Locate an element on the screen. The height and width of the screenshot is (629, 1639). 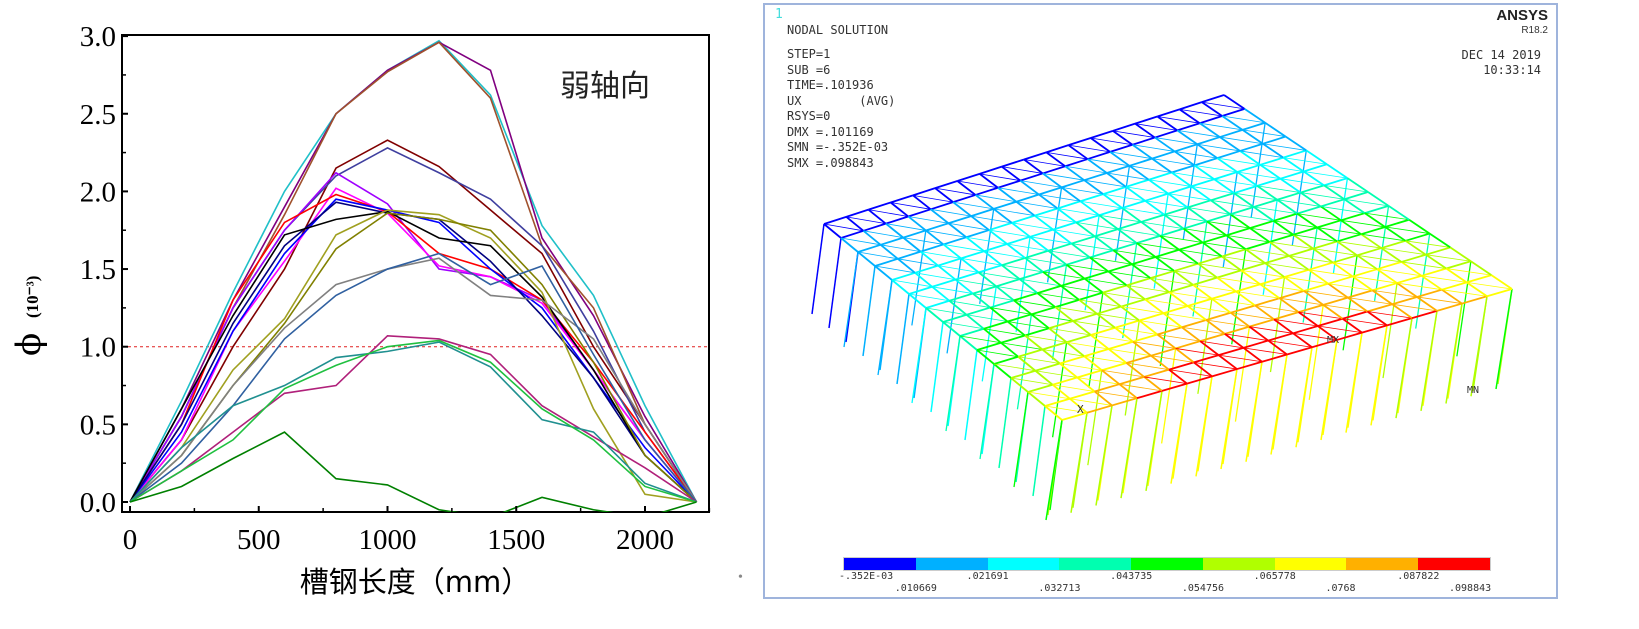
legend-label: .065778 is located at coordinates (1274, 576).